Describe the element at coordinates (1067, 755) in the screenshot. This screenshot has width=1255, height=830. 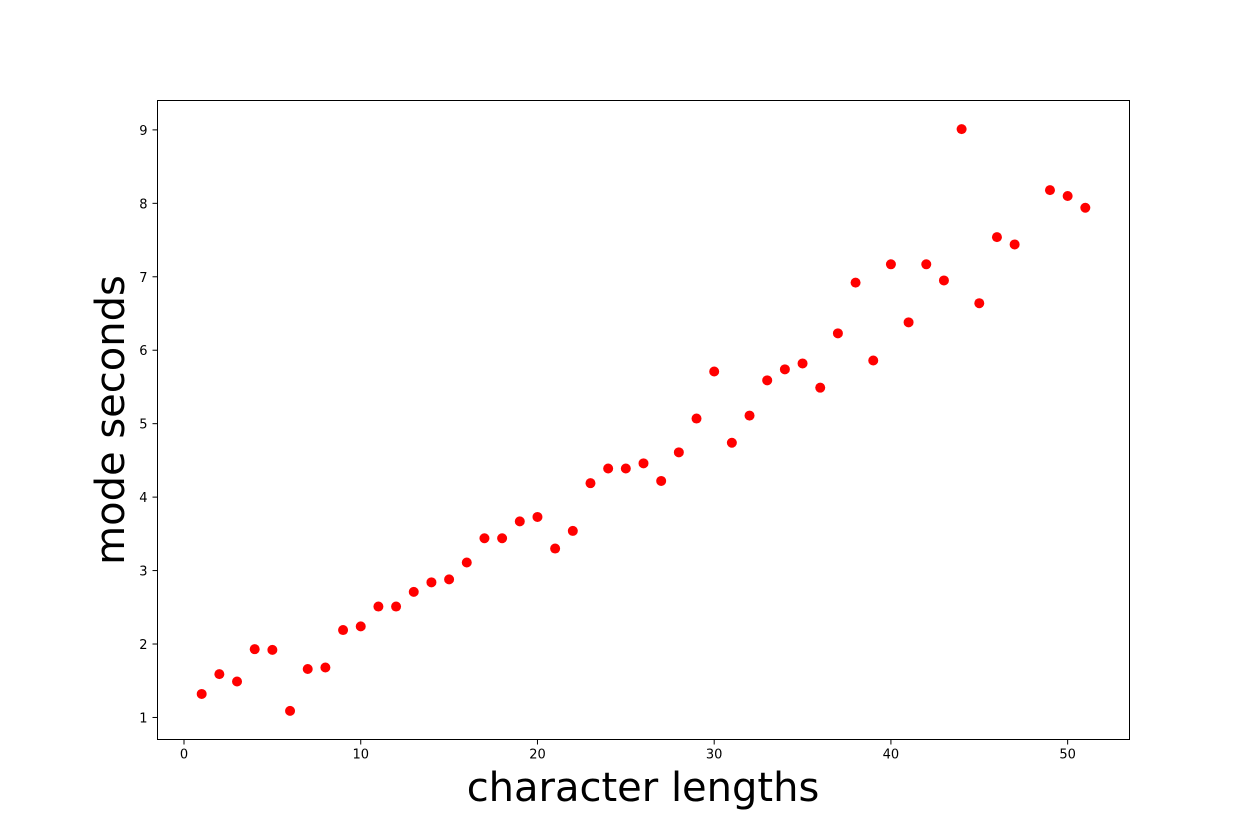
I see `x-tick-label: 50` at that location.